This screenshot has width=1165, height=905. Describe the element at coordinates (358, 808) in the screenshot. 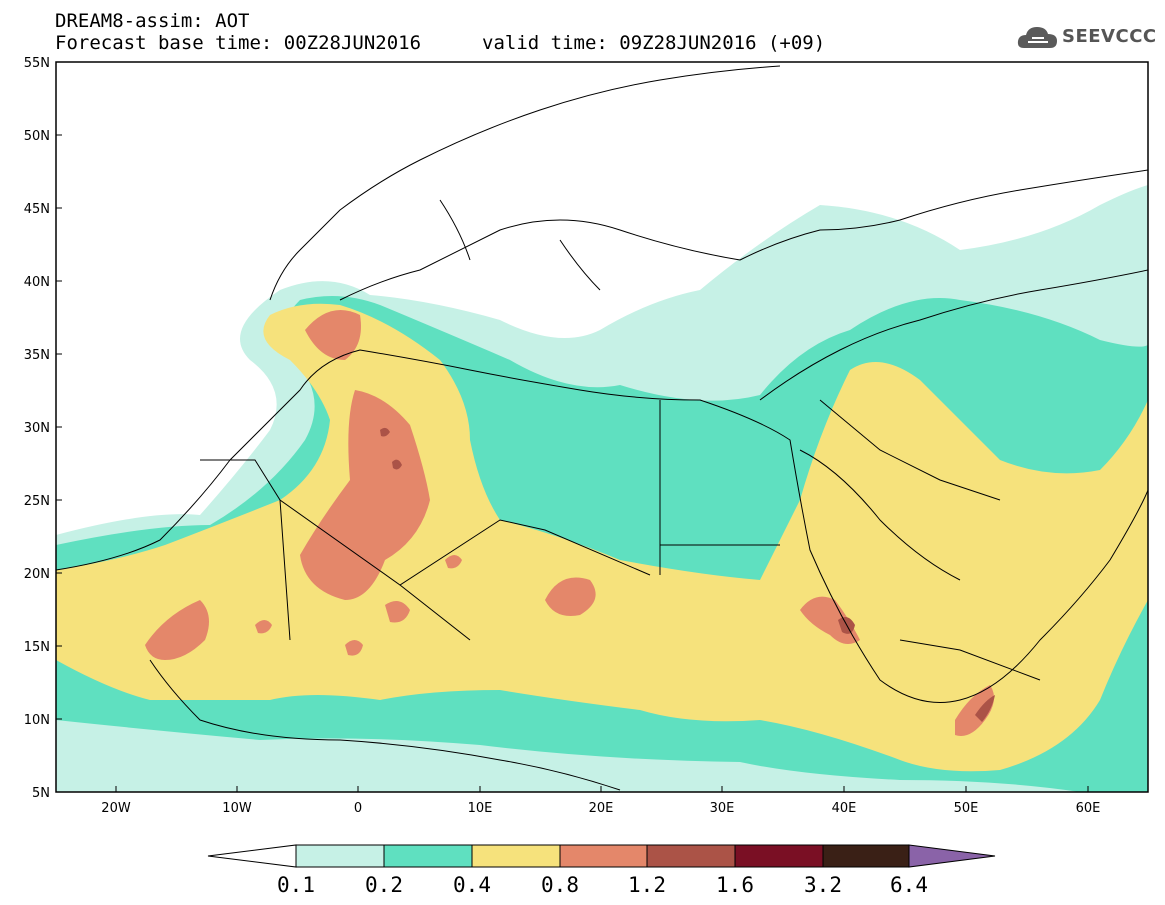

I see `lon-label-0: 0` at that location.